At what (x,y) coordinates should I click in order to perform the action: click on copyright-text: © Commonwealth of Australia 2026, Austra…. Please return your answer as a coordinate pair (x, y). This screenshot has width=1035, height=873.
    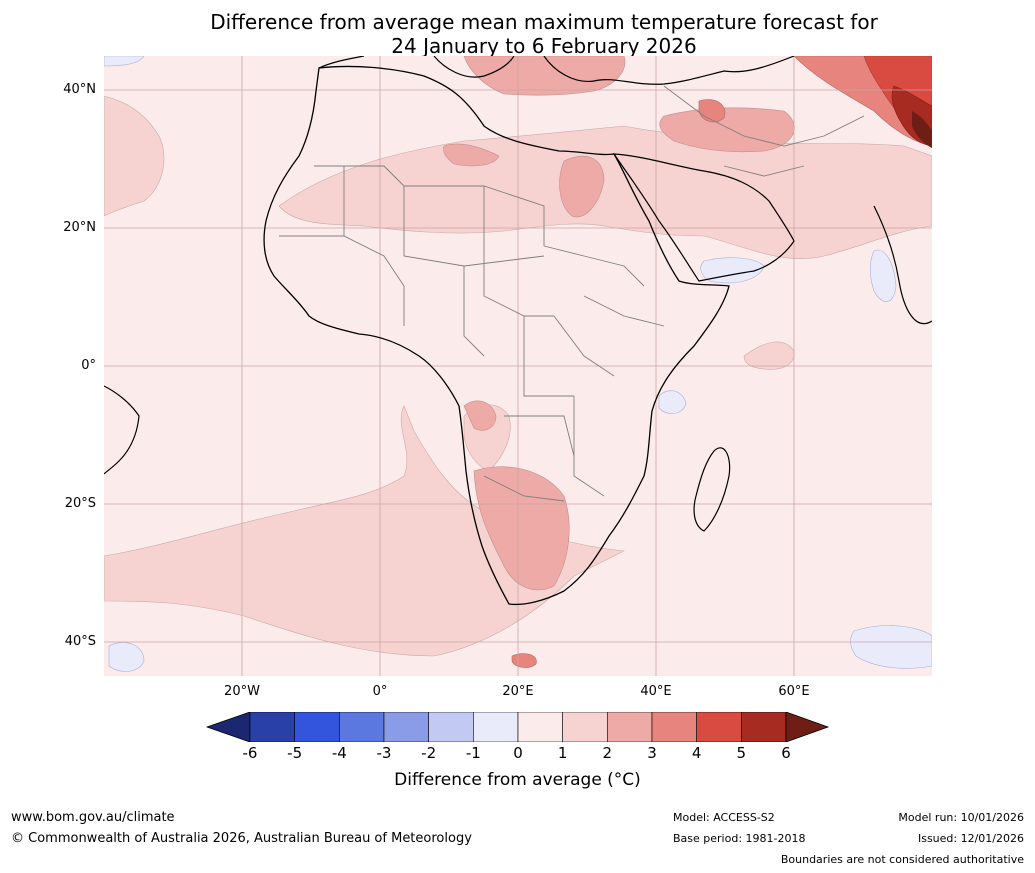
    Looking at the image, I should click on (241, 838).